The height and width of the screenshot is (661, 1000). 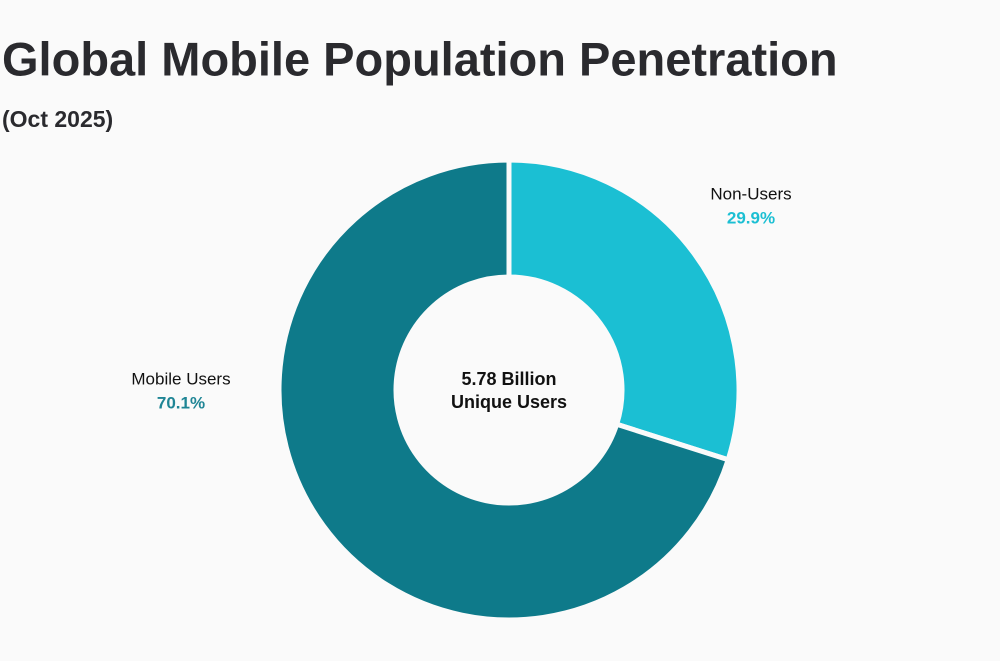 What do you see at coordinates (509, 402) in the screenshot?
I see `center-label: Unique Users` at bounding box center [509, 402].